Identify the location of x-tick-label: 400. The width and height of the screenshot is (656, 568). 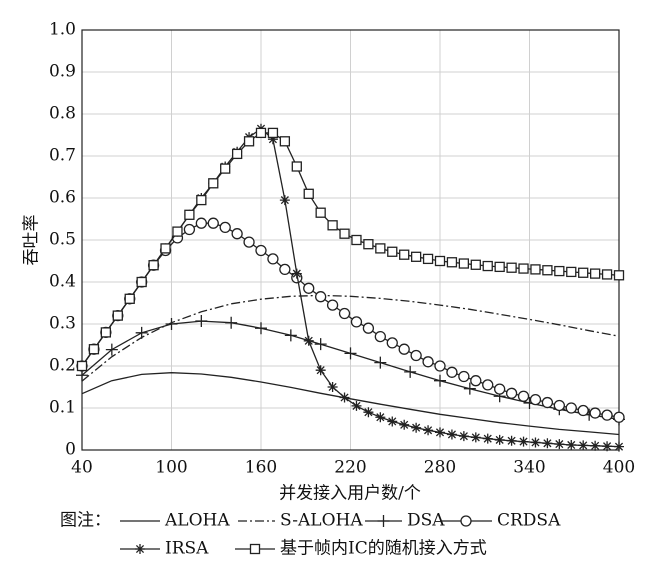
(619, 468).